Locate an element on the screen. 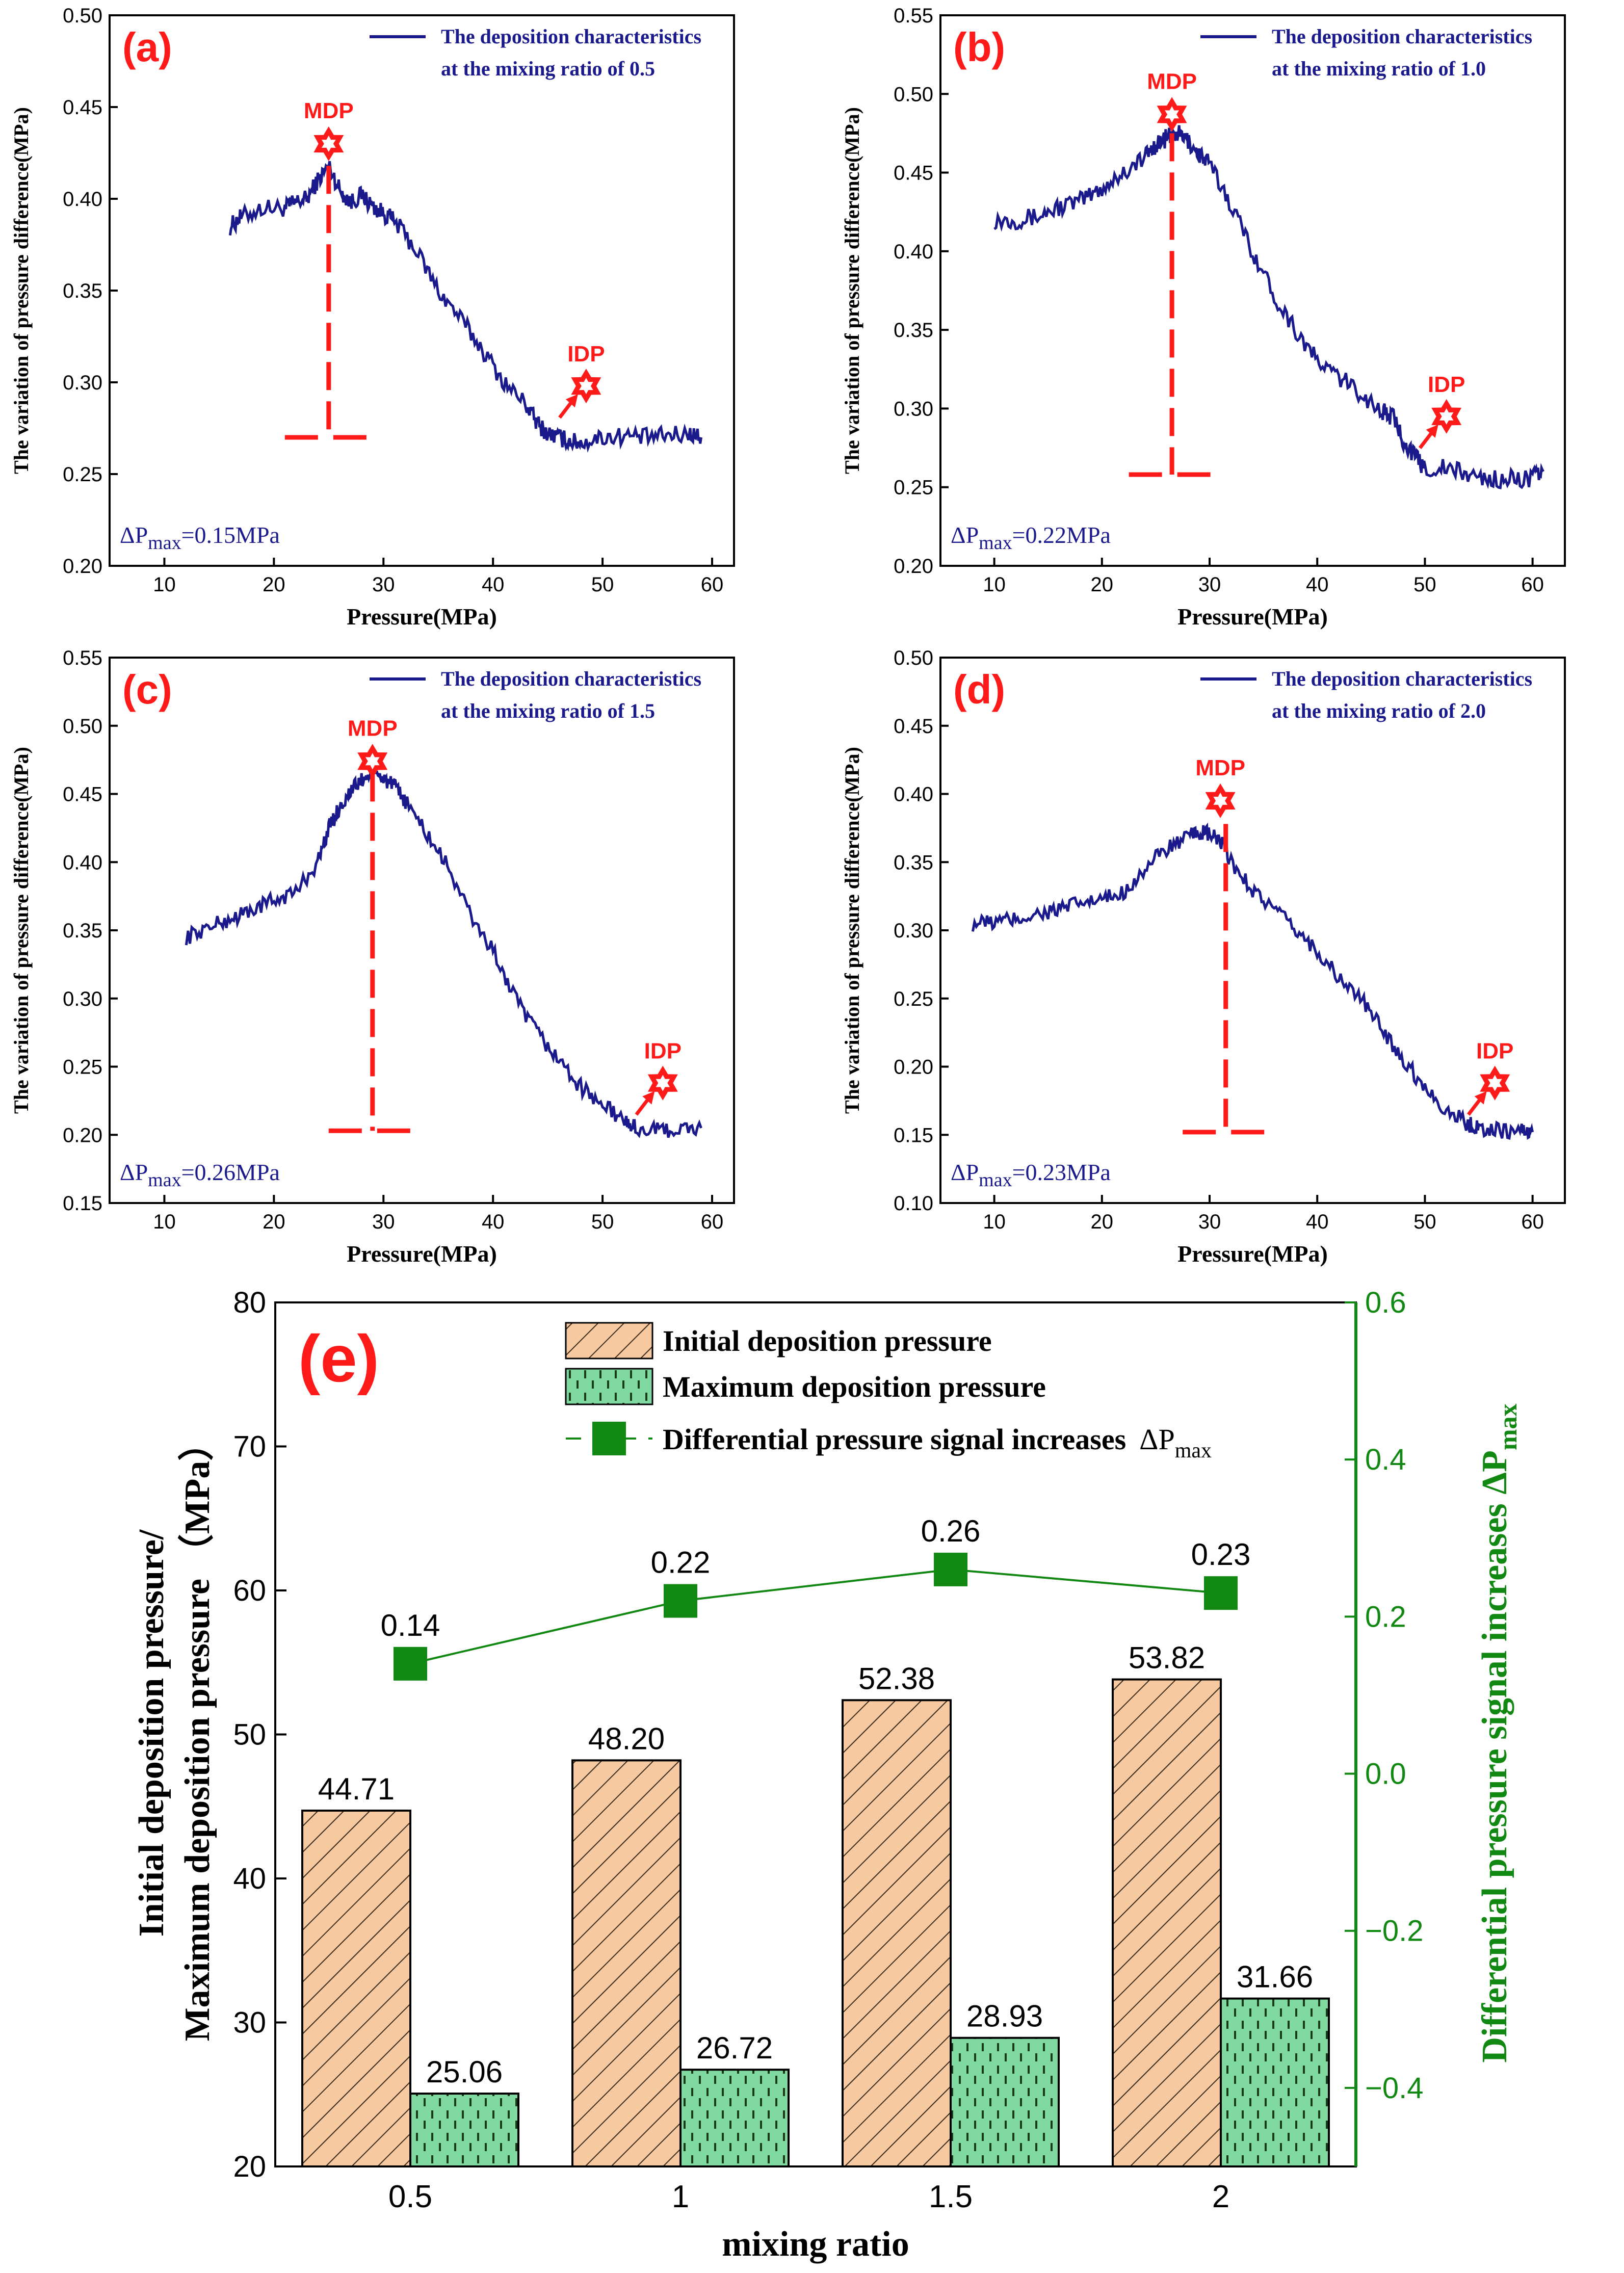  legend-max-label: Maximum deposition pressure is located at coordinates (854, 1386).